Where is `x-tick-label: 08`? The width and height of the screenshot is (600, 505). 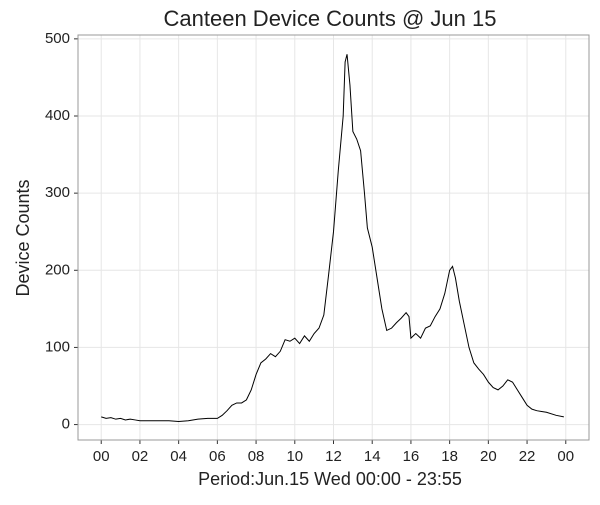 x-tick-label: 08 is located at coordinates (256, 456).